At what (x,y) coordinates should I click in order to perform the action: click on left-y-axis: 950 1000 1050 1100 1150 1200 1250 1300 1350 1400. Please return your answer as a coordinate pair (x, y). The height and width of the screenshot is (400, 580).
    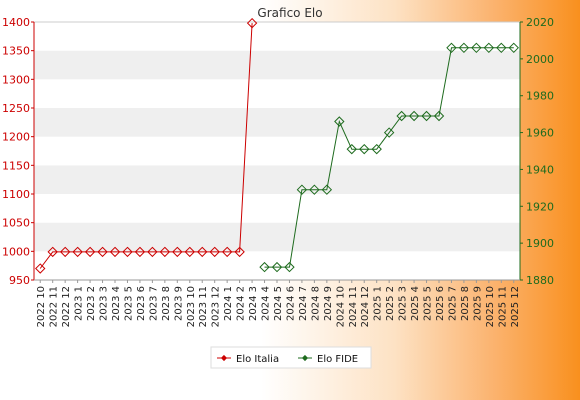
    Looking at the image, I should click on (18, 151).